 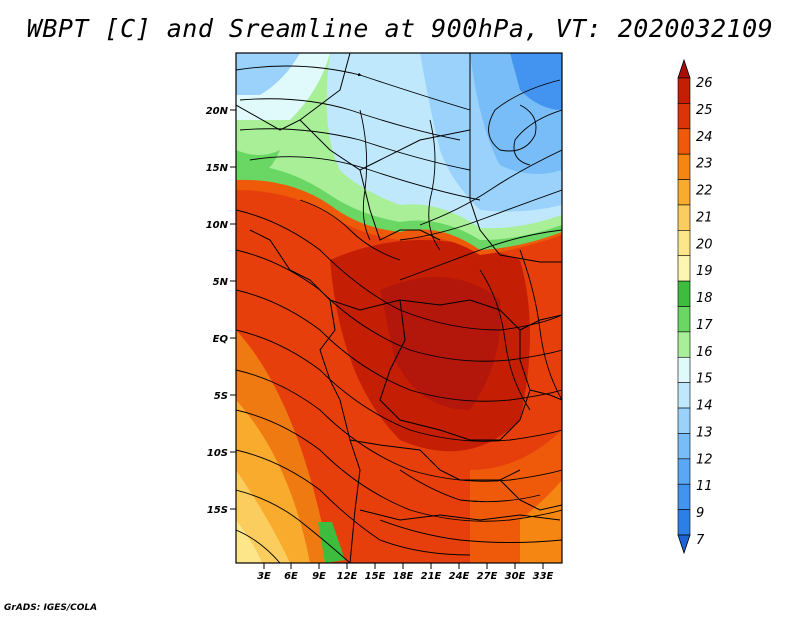 I want to click on lon-label: 33E, so click(x=543, y=576).